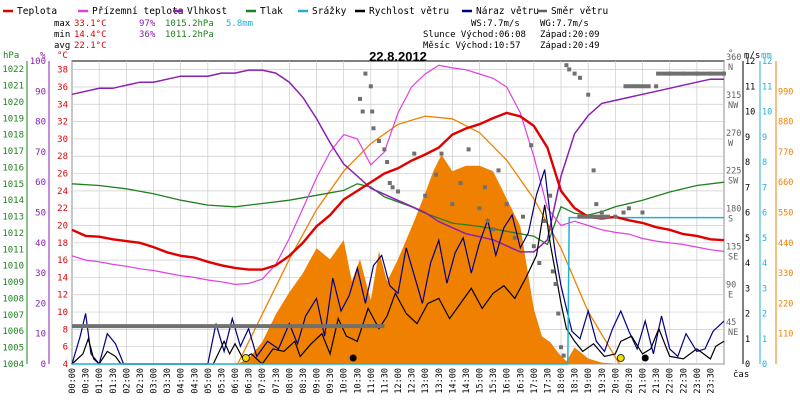  What do you see at coordinates (62, 192) in the screenshot?
I see `temperature-tick-label: 24` at bounding box center [62, 192].